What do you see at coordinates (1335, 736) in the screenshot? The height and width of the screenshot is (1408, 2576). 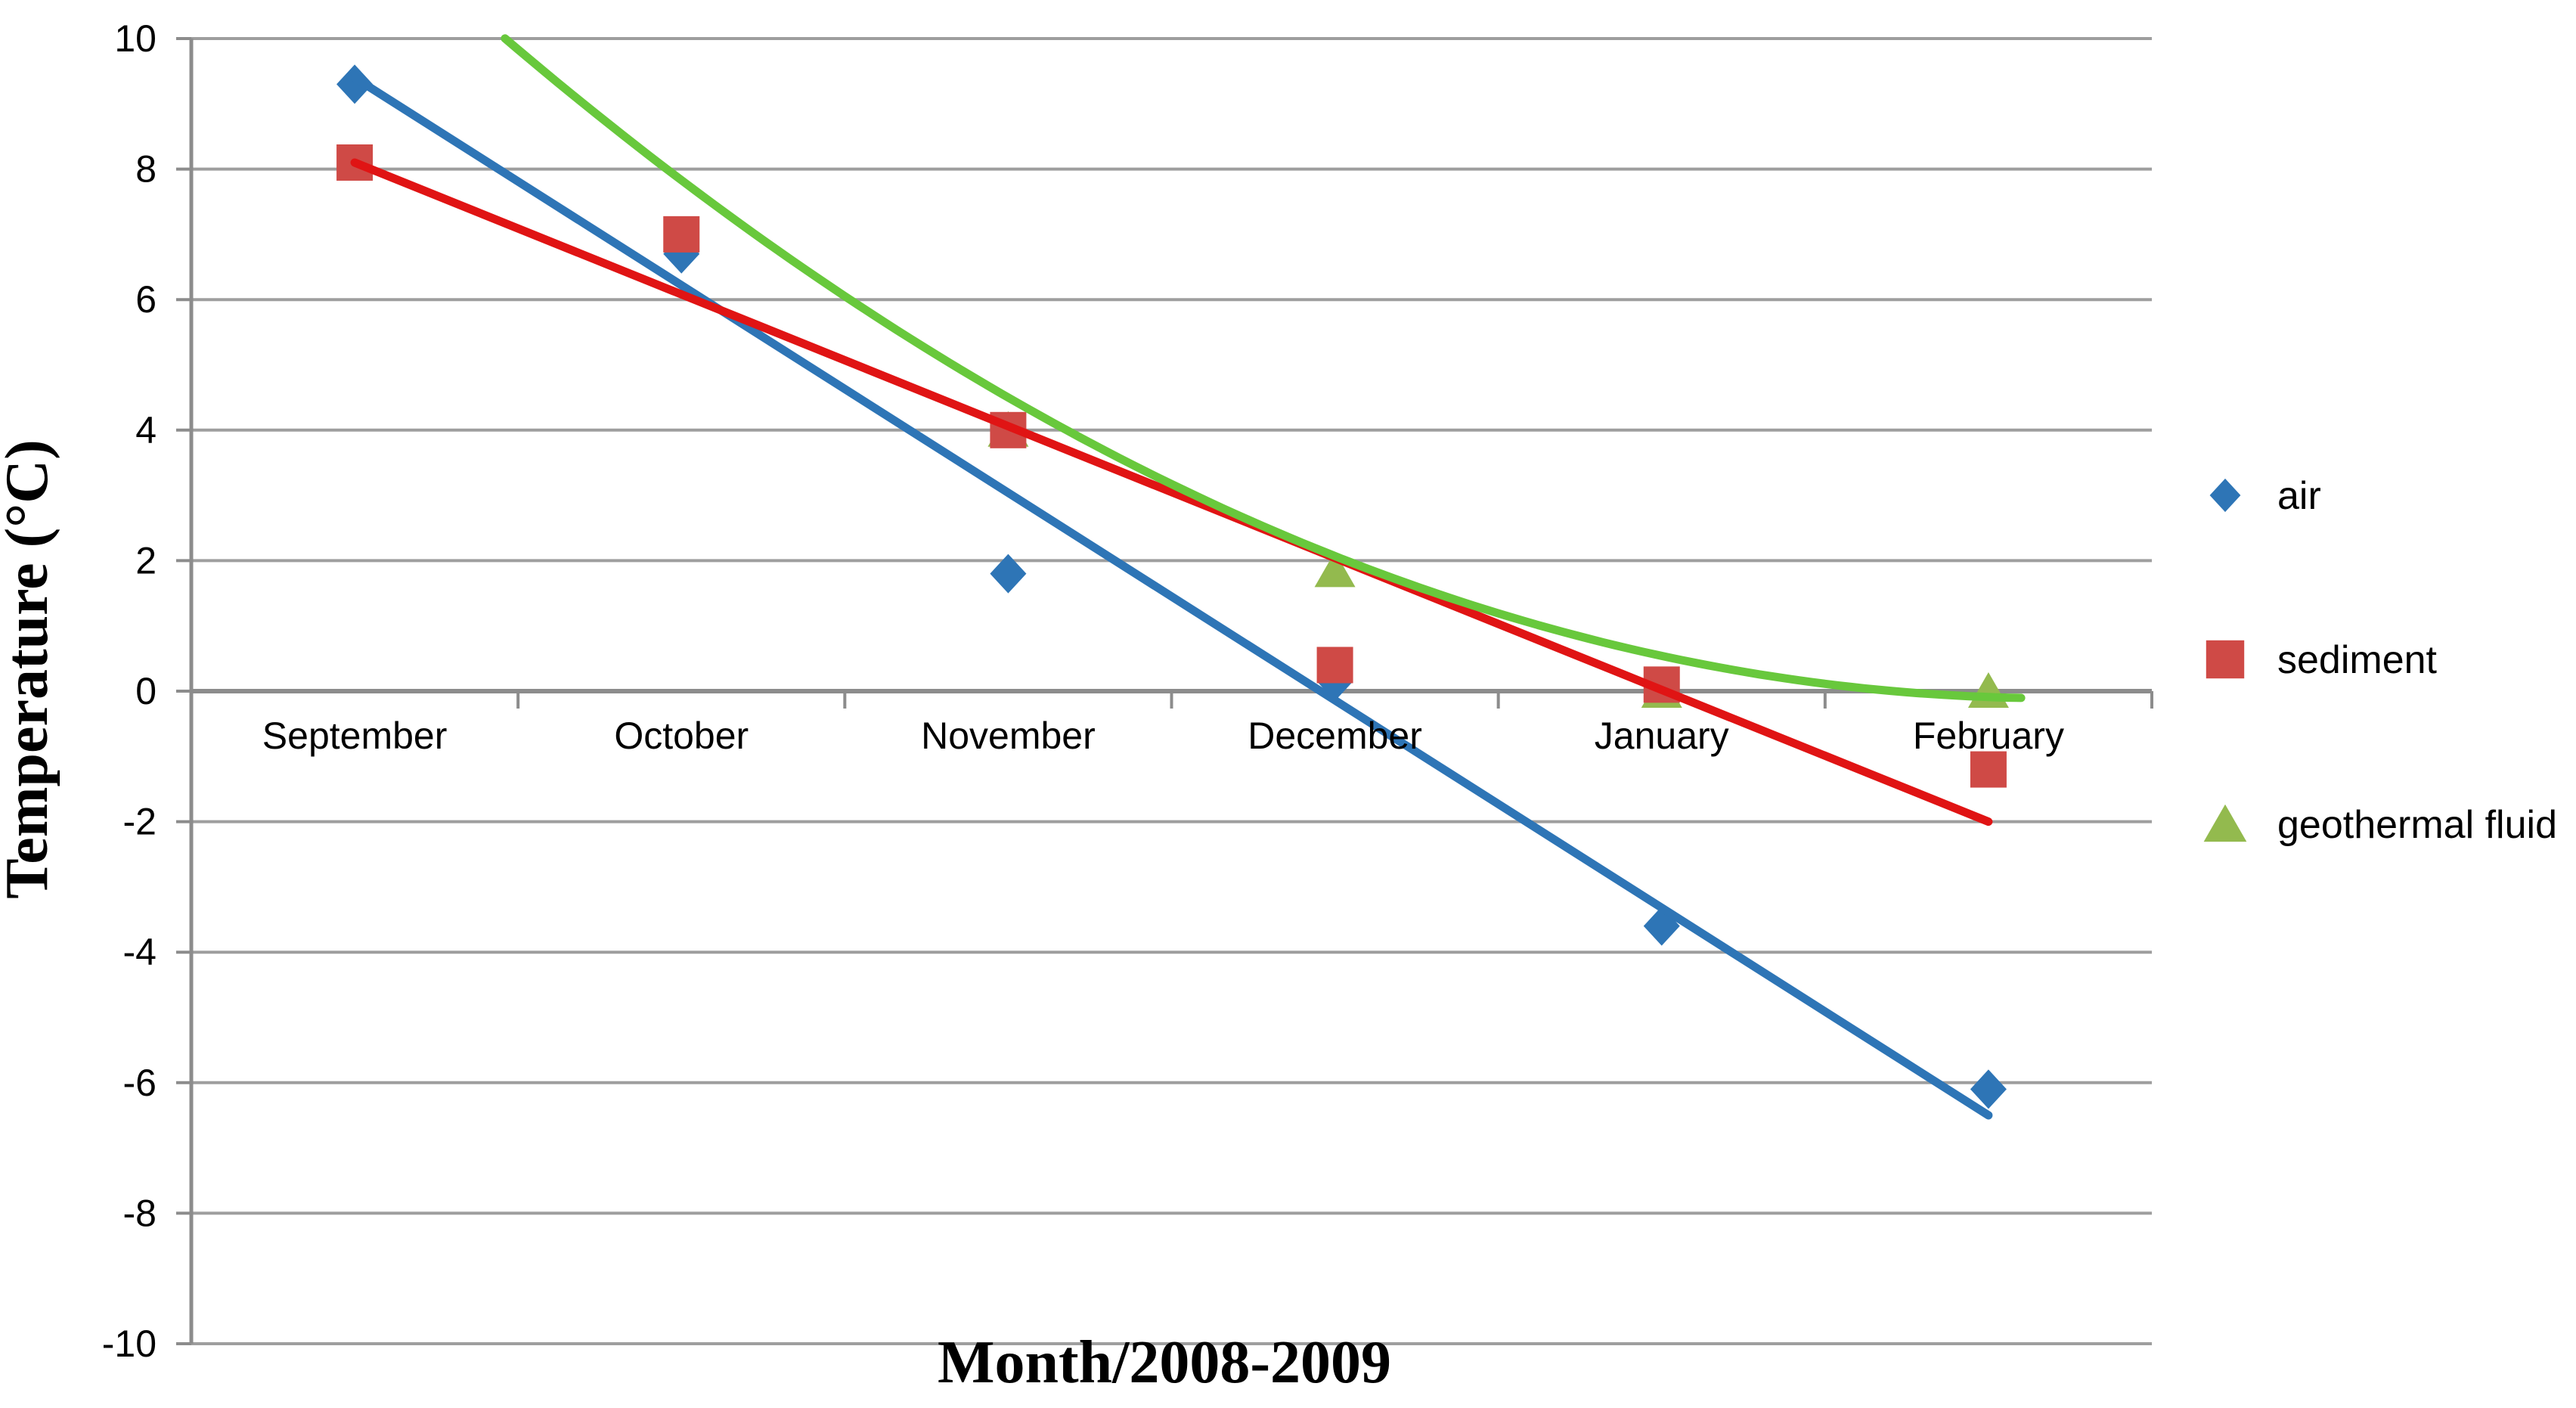 I see `category-label: December` at bounding box center [1335, 736].